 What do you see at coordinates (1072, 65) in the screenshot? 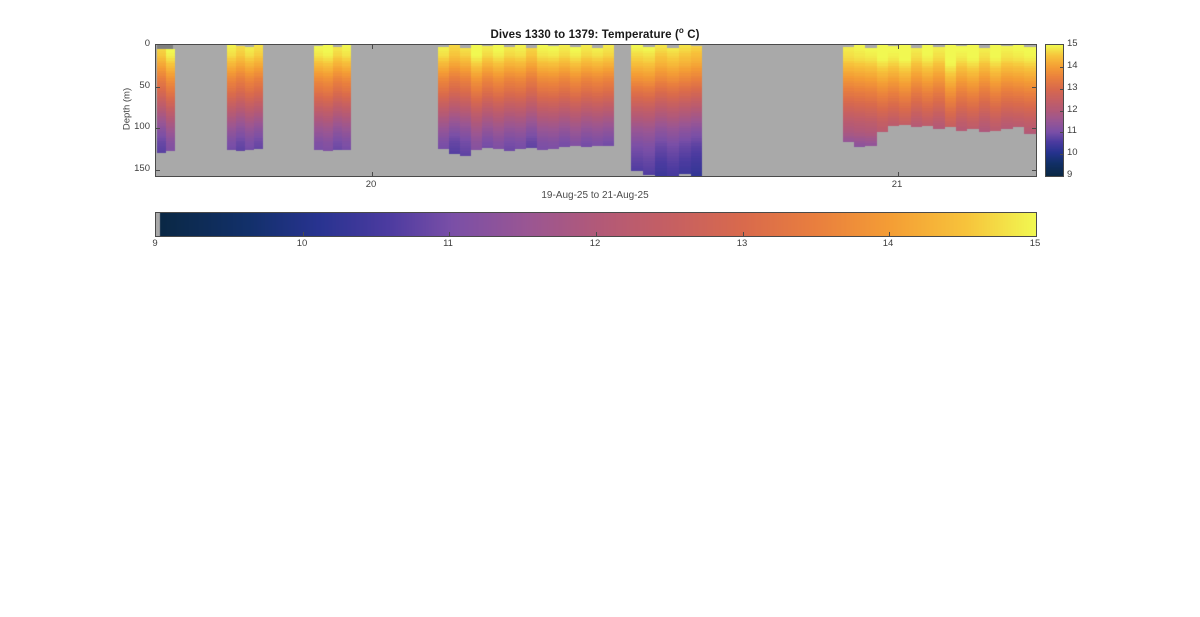
I see `colorbar-v-tick-label: 14` at bounding box center [1072, 65].